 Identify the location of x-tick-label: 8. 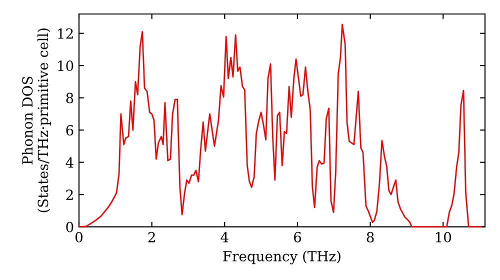
(370, 237).